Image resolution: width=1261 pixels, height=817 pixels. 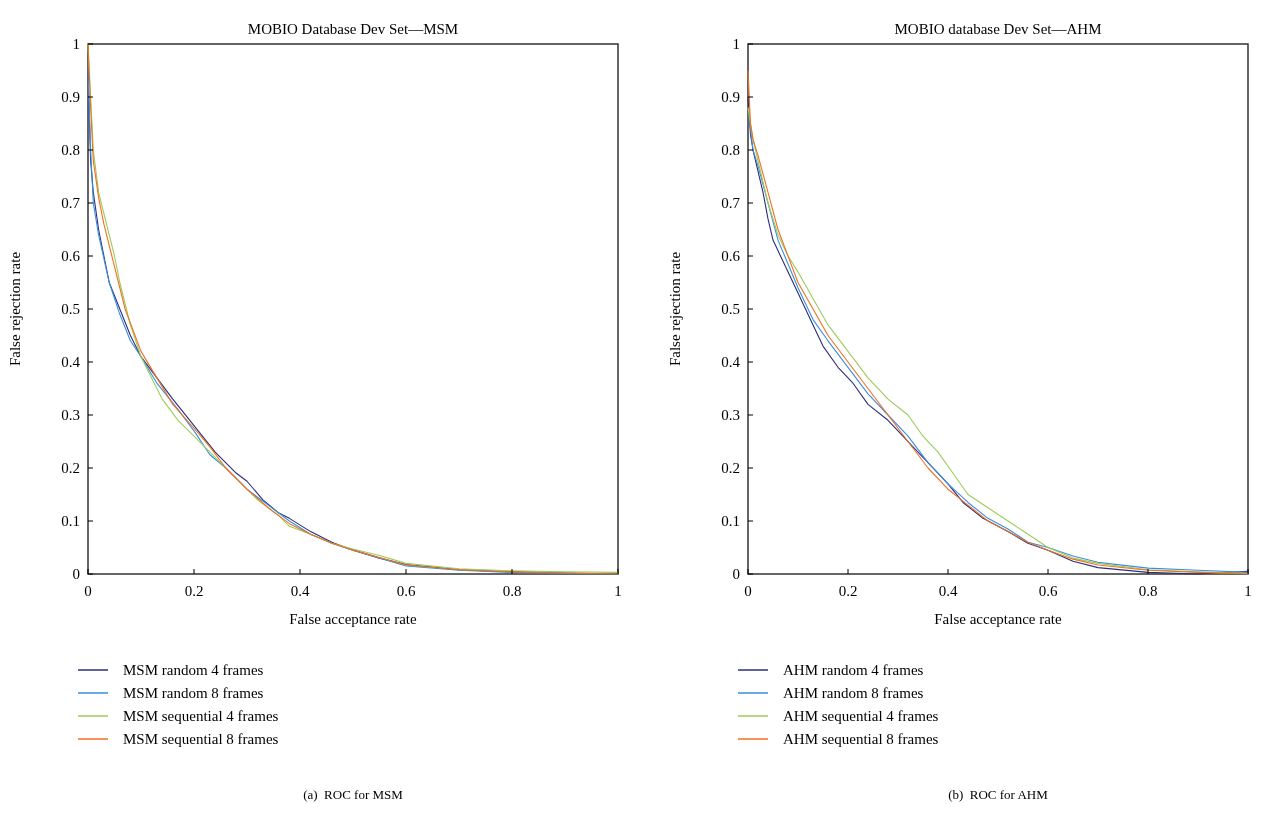 I want to click on text: (a) ROC for MSM, so click(x=353, y=794).